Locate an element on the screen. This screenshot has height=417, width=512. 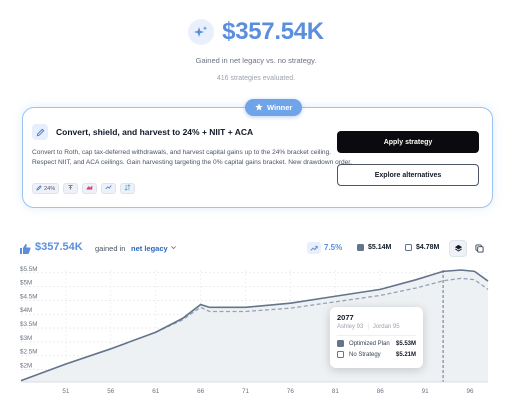
x-tick-label: 96 is located at coordinates (471, 391).